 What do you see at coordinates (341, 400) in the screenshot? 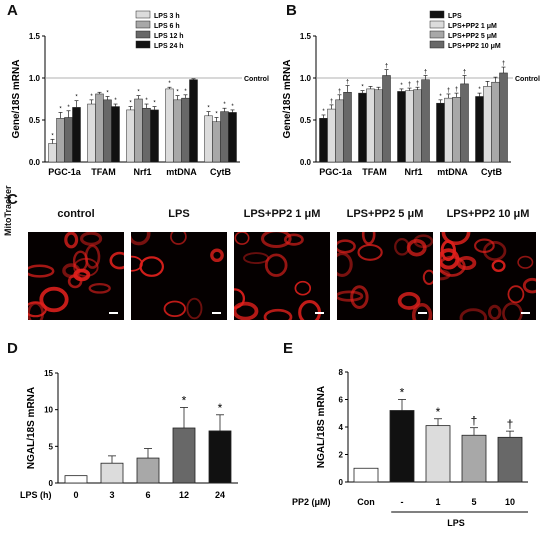
I see `y-tick-label: 6` at bounding box center [341, 400].